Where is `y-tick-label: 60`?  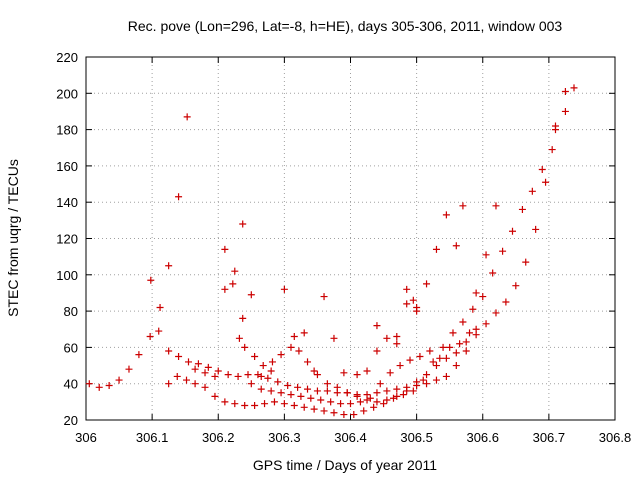 y-tick-label: 60 is located at coordinates (71, 347).